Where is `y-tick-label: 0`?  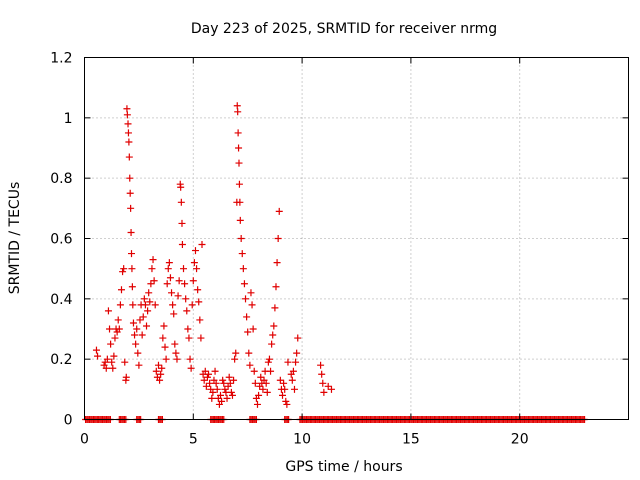
y-tick-label: 0 is located at coordinates (68, 421).